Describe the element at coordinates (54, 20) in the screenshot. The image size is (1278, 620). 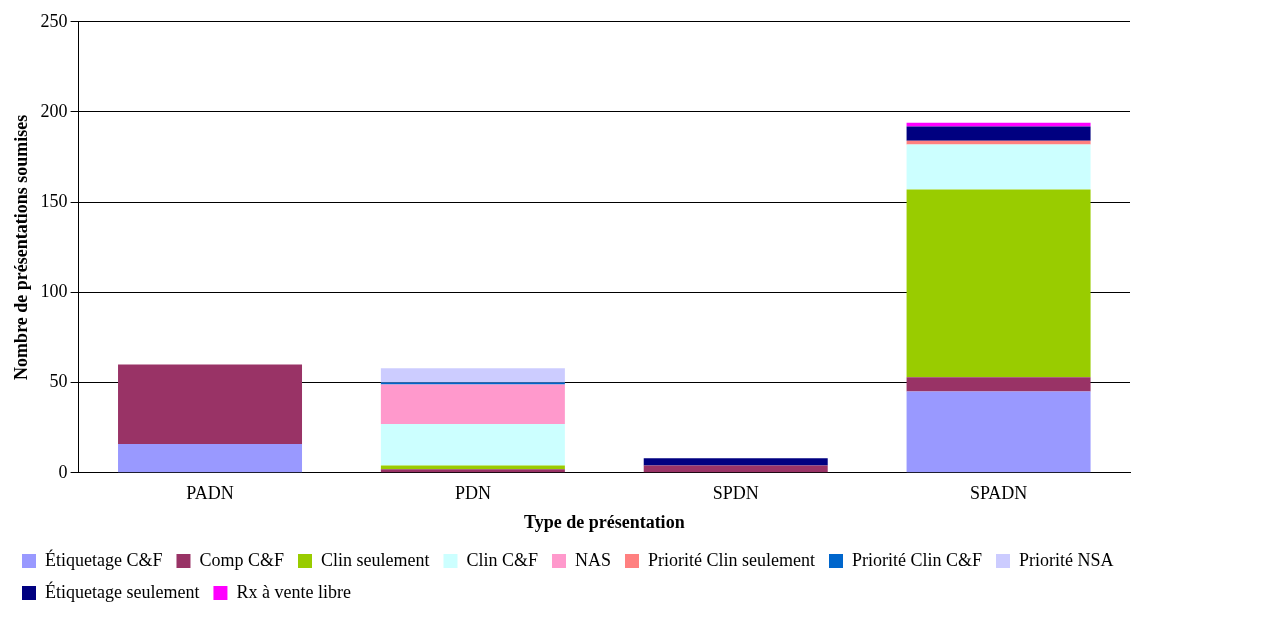
I see `y-tick-label: 250` at that location.